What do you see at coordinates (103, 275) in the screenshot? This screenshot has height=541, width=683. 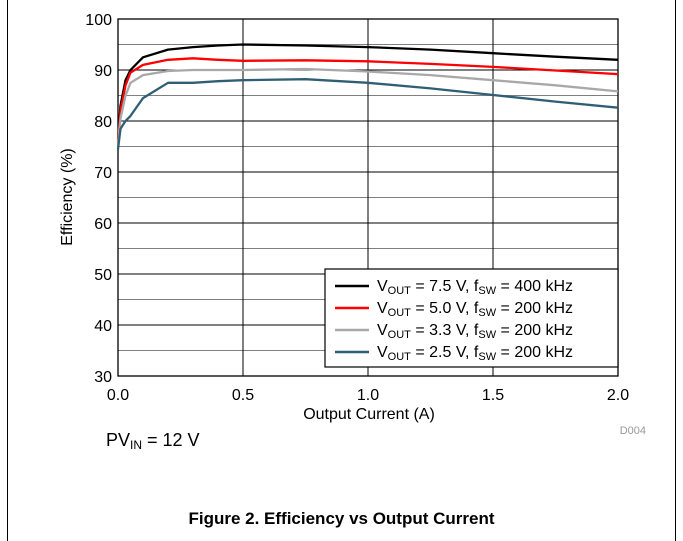 I see `y-tick-label: 50` at bounding box center [103, 275].